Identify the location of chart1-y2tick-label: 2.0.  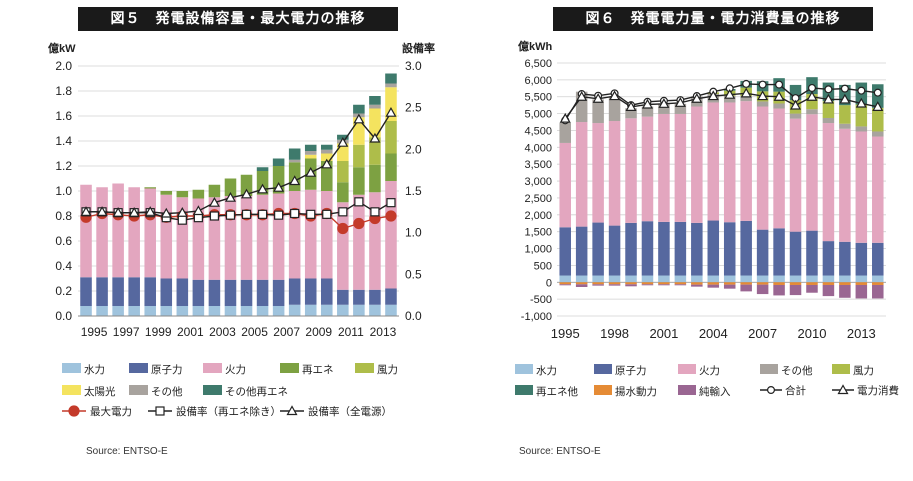
(413, 149).